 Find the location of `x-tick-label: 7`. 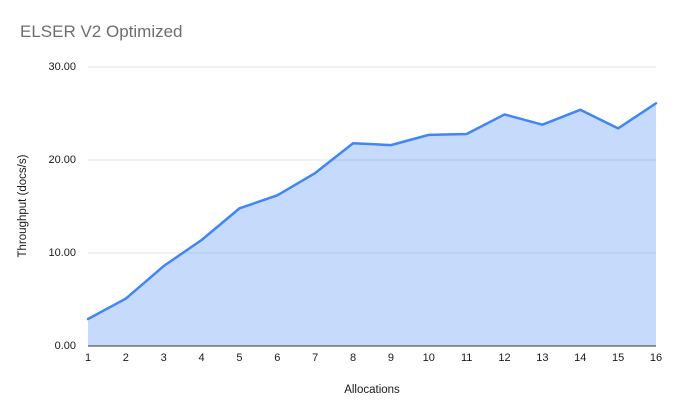

x-tick-label: 7 is located at coordinates (315, 358).